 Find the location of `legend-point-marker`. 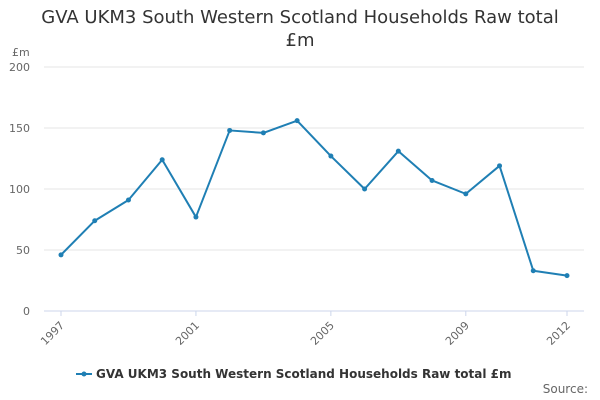

legend-point-marker is located at coordinates (84, 374).